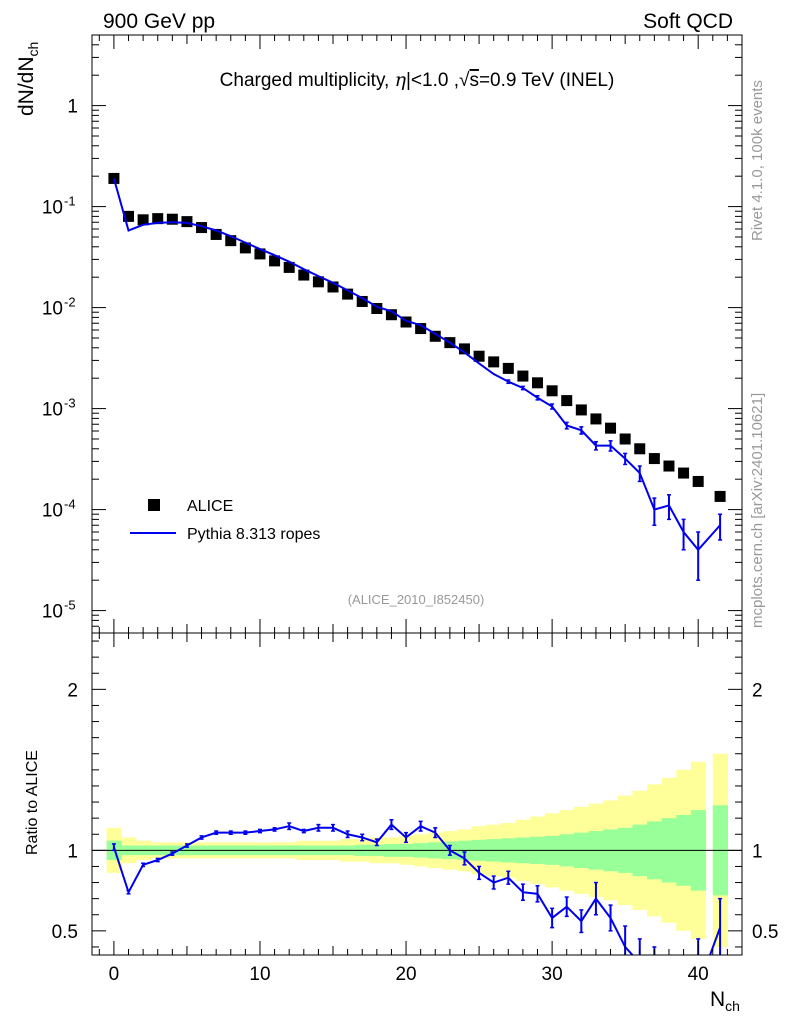 The width and height of the screenshot is (786, 1024). What do you see at coordinates (70, 403) in the screenshot?
I see `main-ytick-exponent: -3` at bounding box center [70, 403].